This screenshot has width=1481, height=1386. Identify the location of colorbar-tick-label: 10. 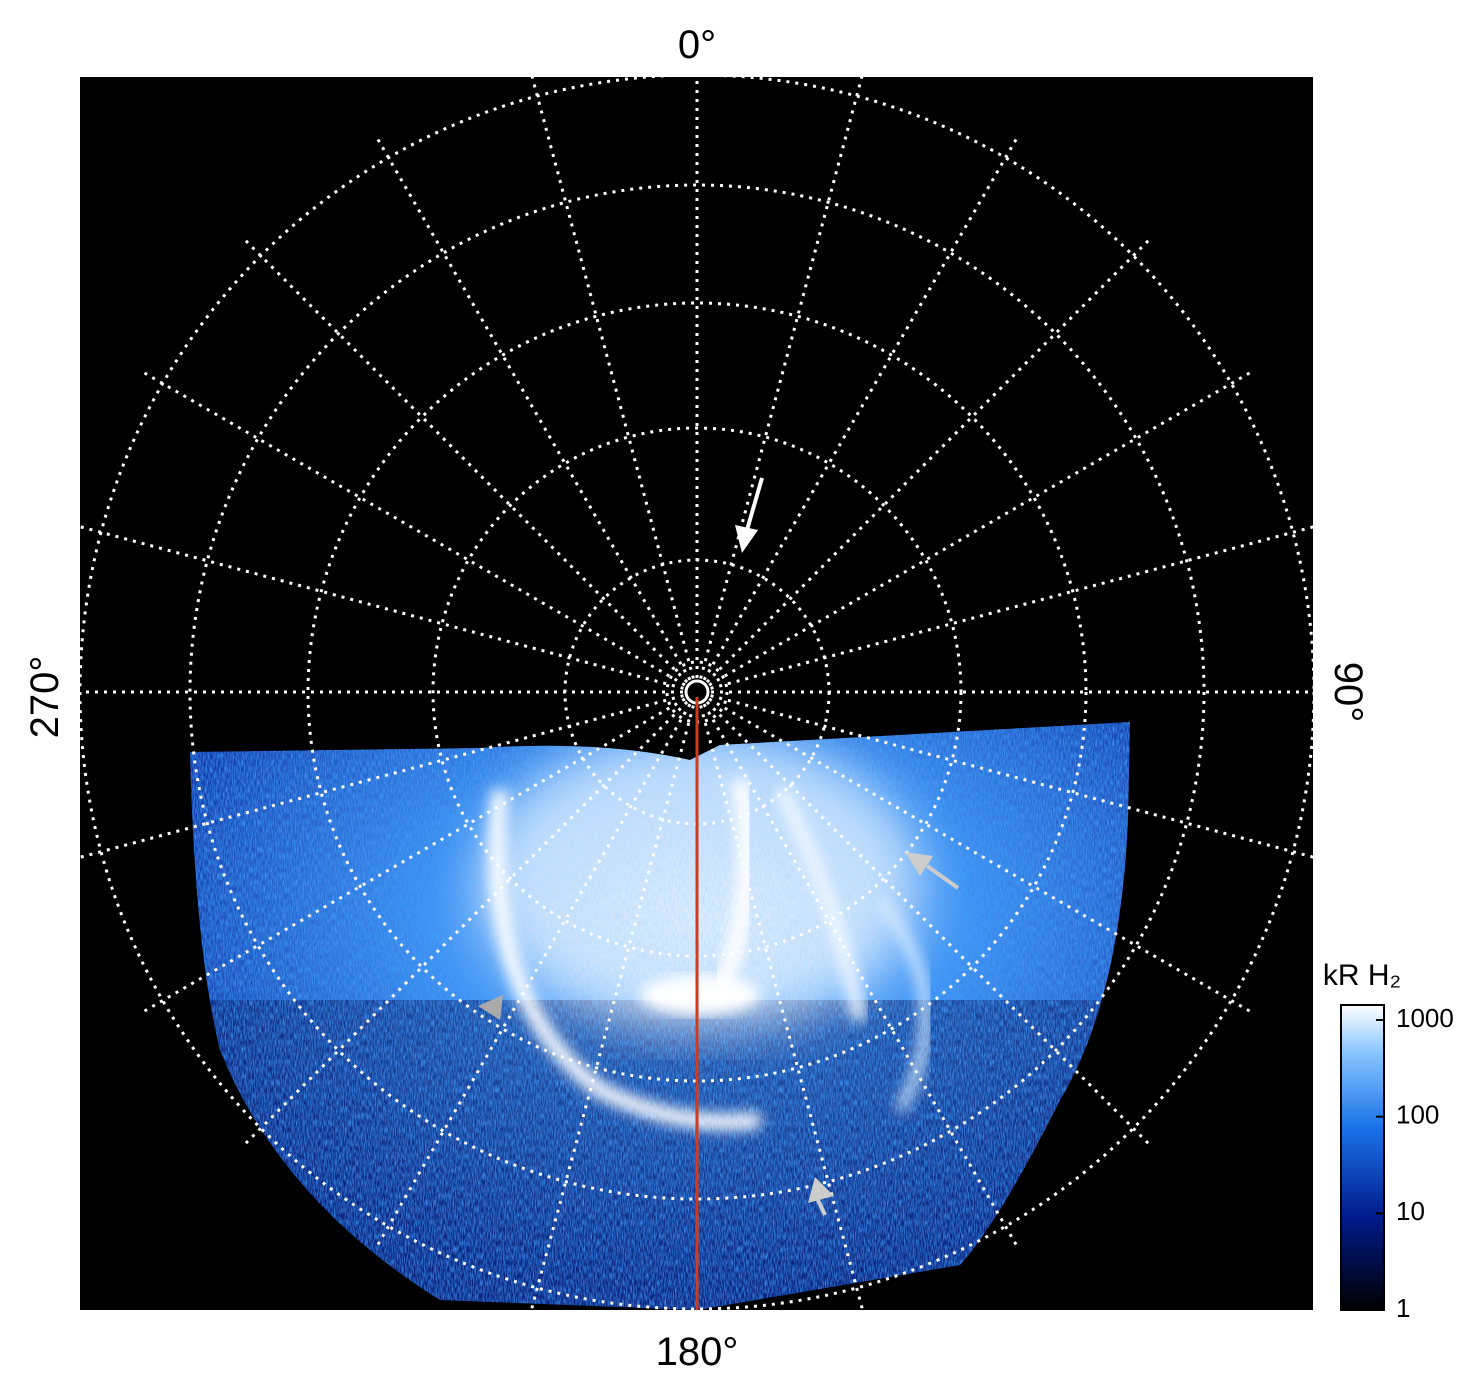
(1410, 1211).